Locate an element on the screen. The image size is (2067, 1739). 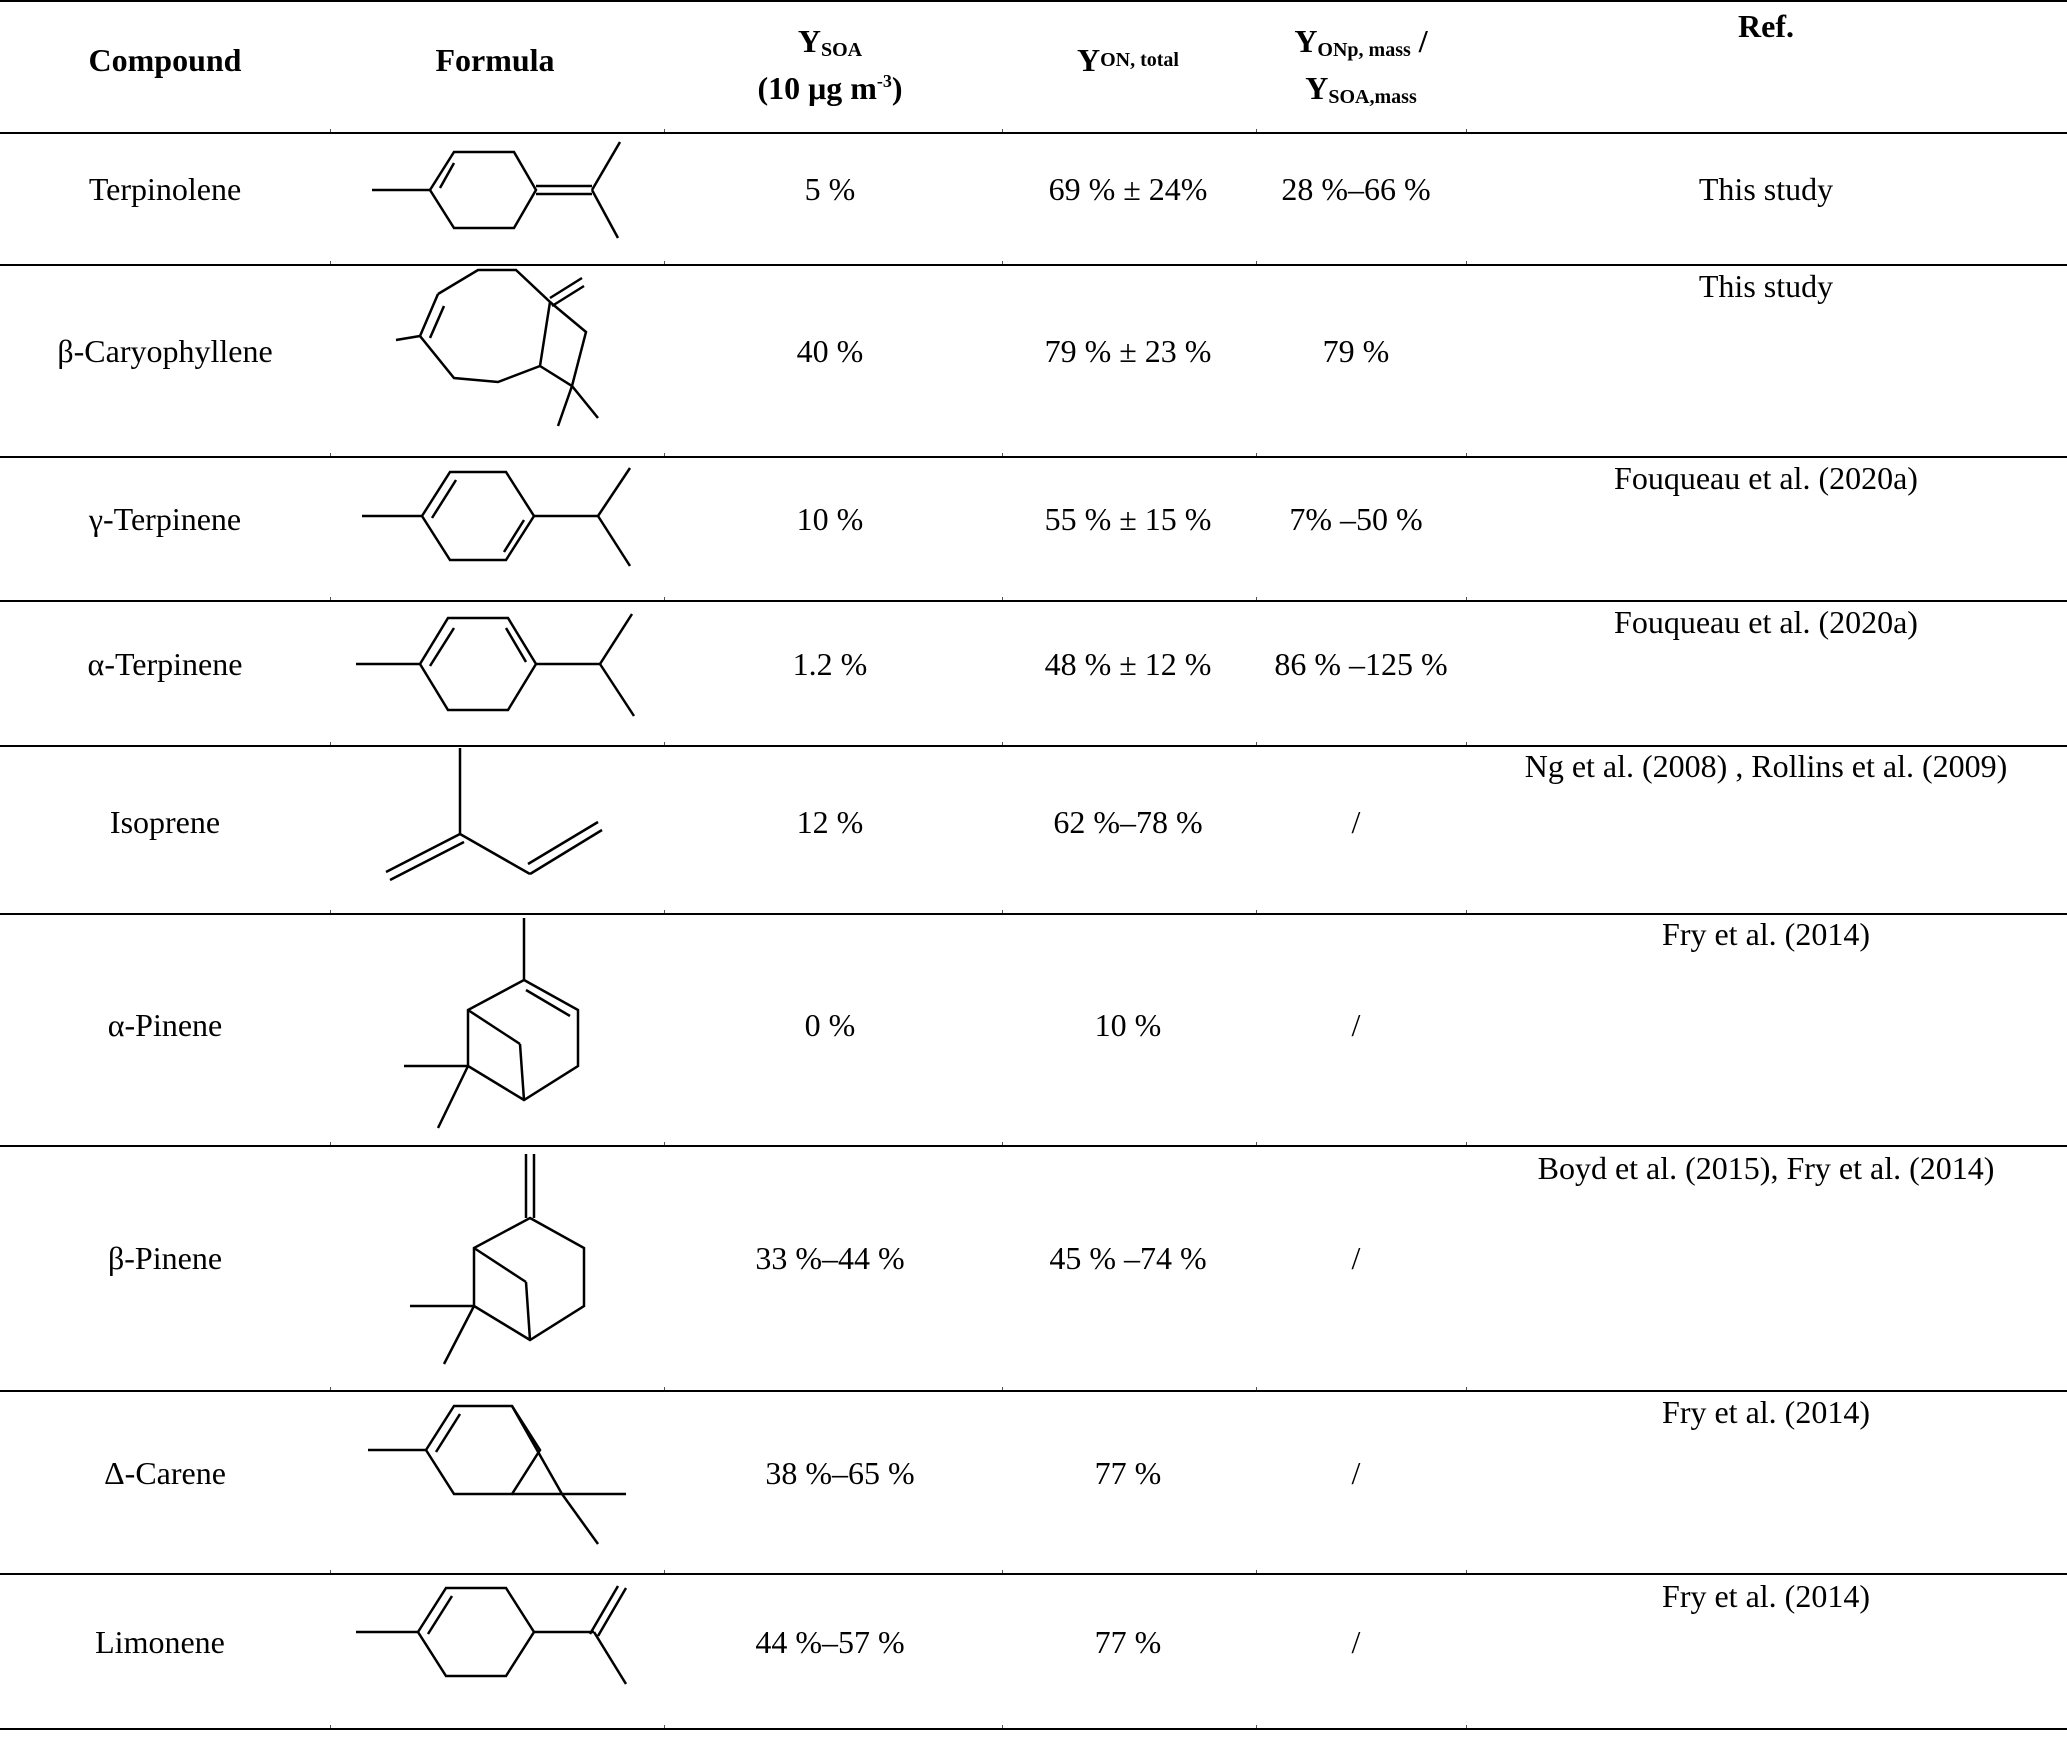
cell-compound: Δ-Carene is located at coordinates (165, 1473).